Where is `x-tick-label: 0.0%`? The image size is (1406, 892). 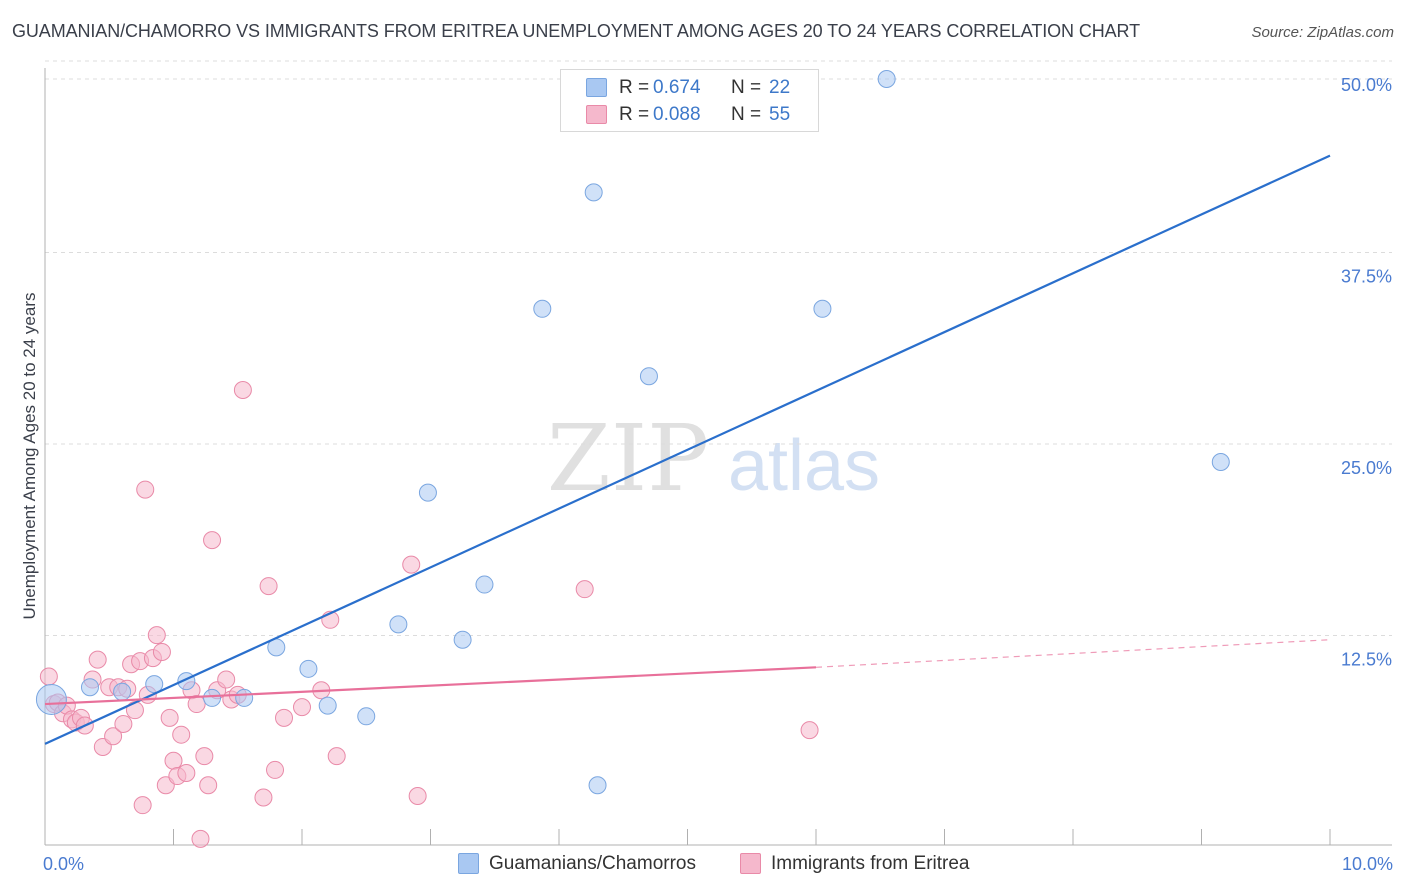 x-tick-label: 0.0% is located at coordinates (63, 864).